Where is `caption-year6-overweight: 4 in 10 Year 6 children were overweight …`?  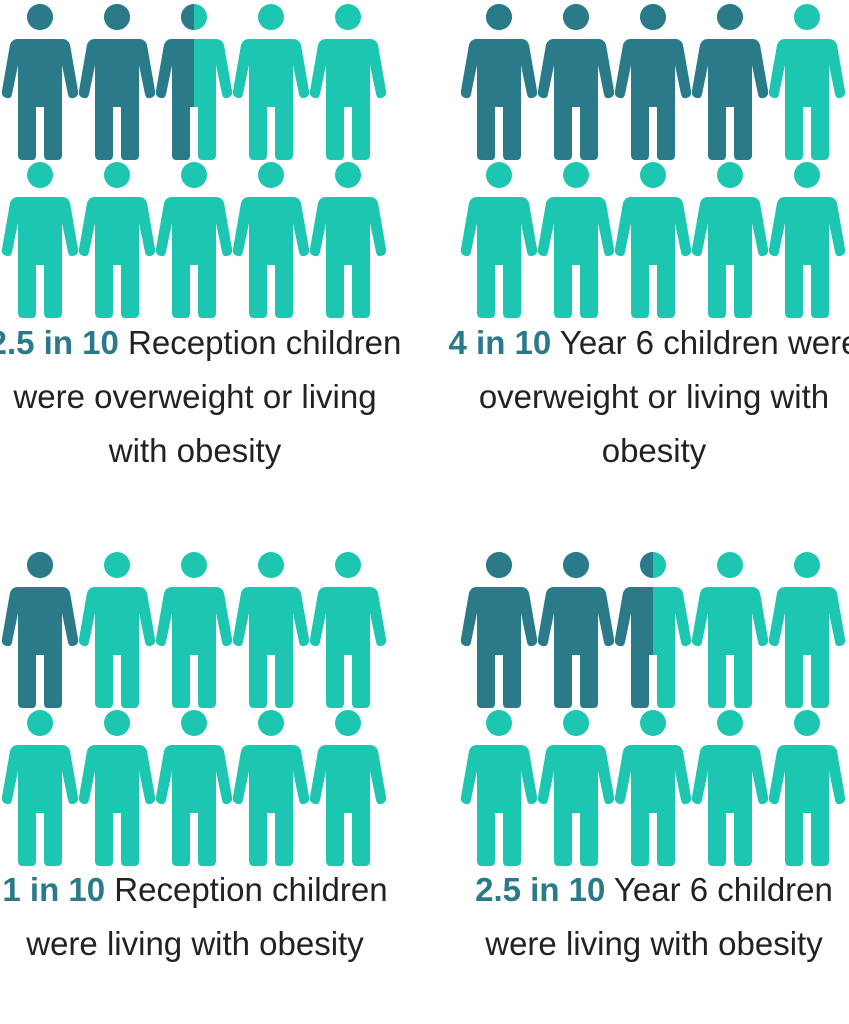 caption-year6-overweight: 4 in 10 Year 6 children were overweight … is located at coordinates (646, 397).